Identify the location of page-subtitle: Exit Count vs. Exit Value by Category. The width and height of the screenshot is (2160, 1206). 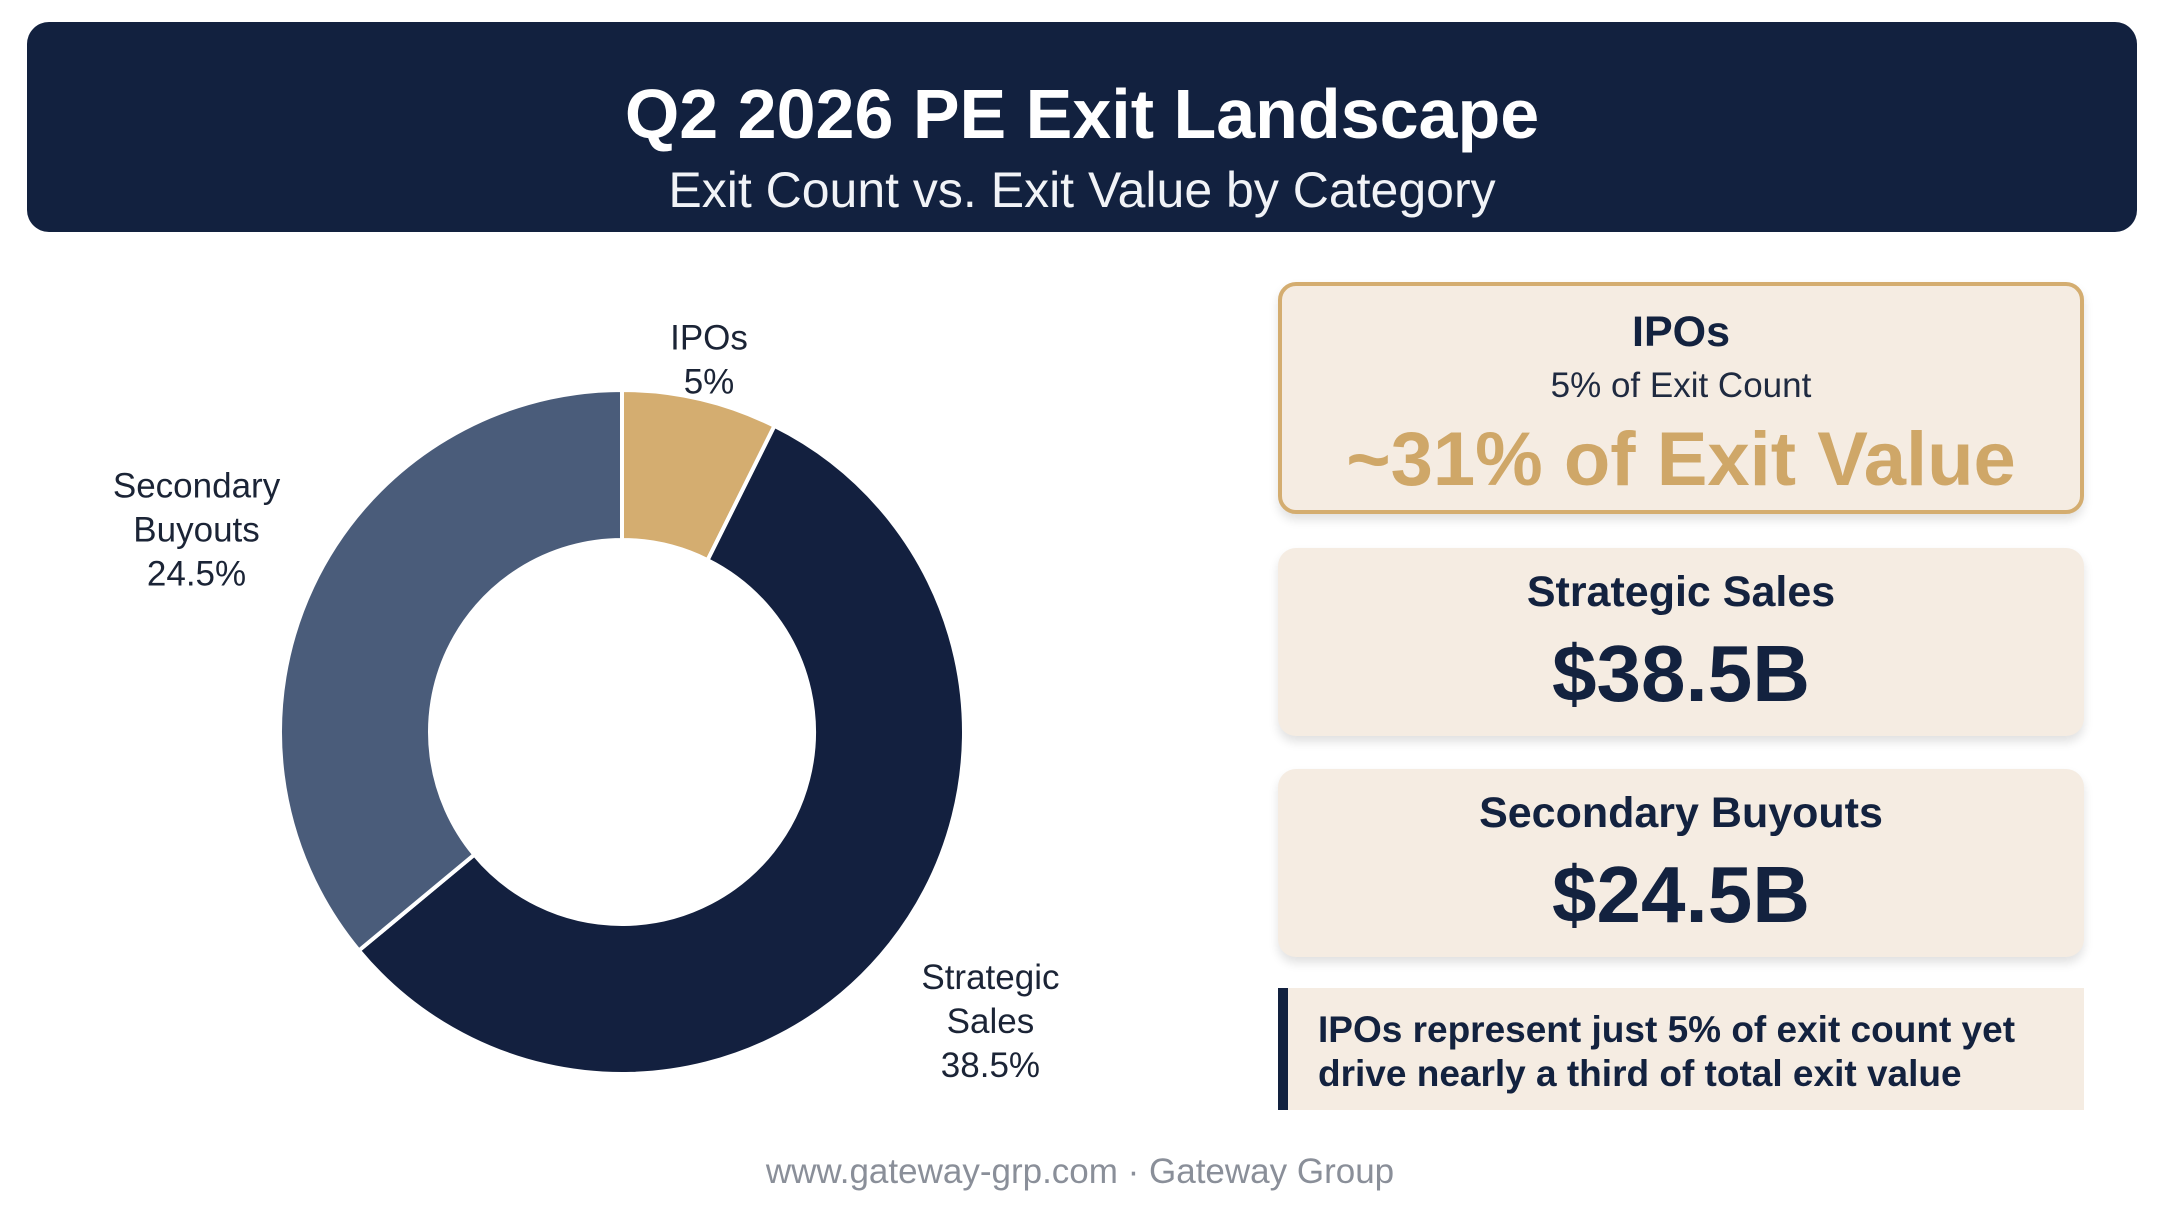
(1082, 190).